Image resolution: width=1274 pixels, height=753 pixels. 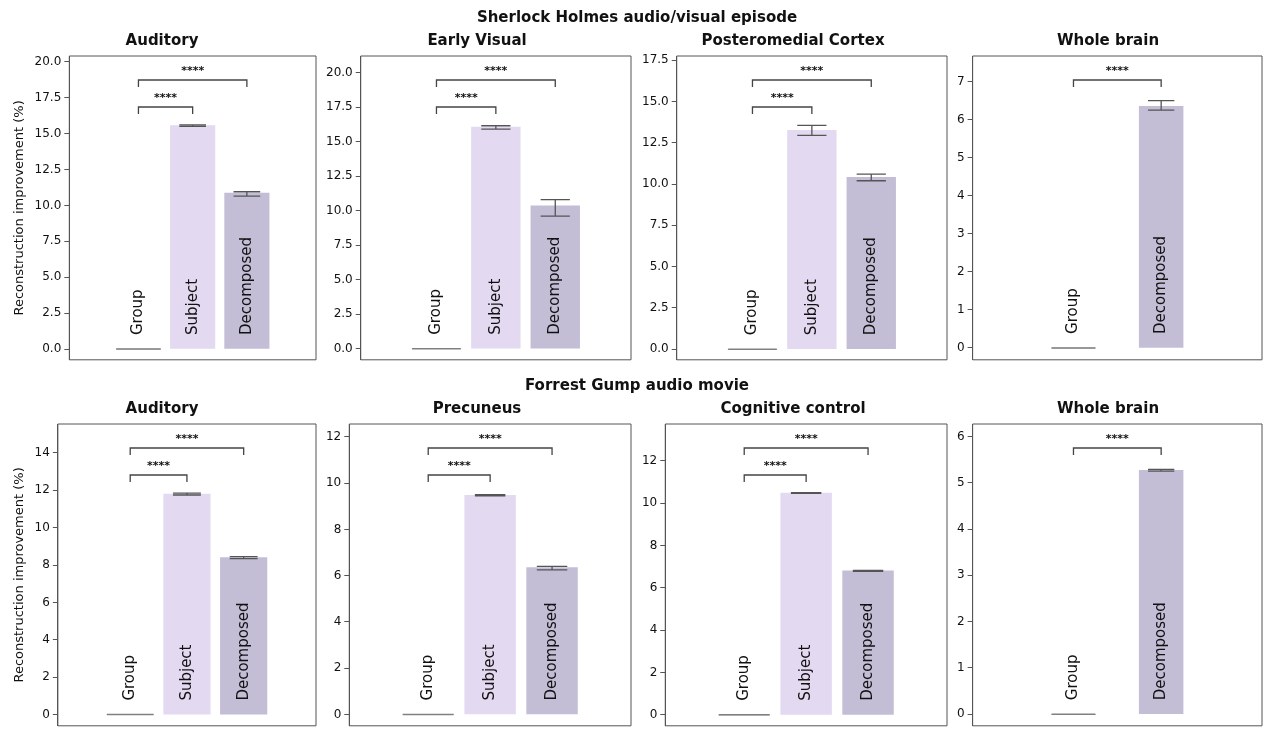 What do you see at coordinates (793, 407) in the screenshot?
I see `chart-title: Cognitive control` at bounding box center [793, 407].